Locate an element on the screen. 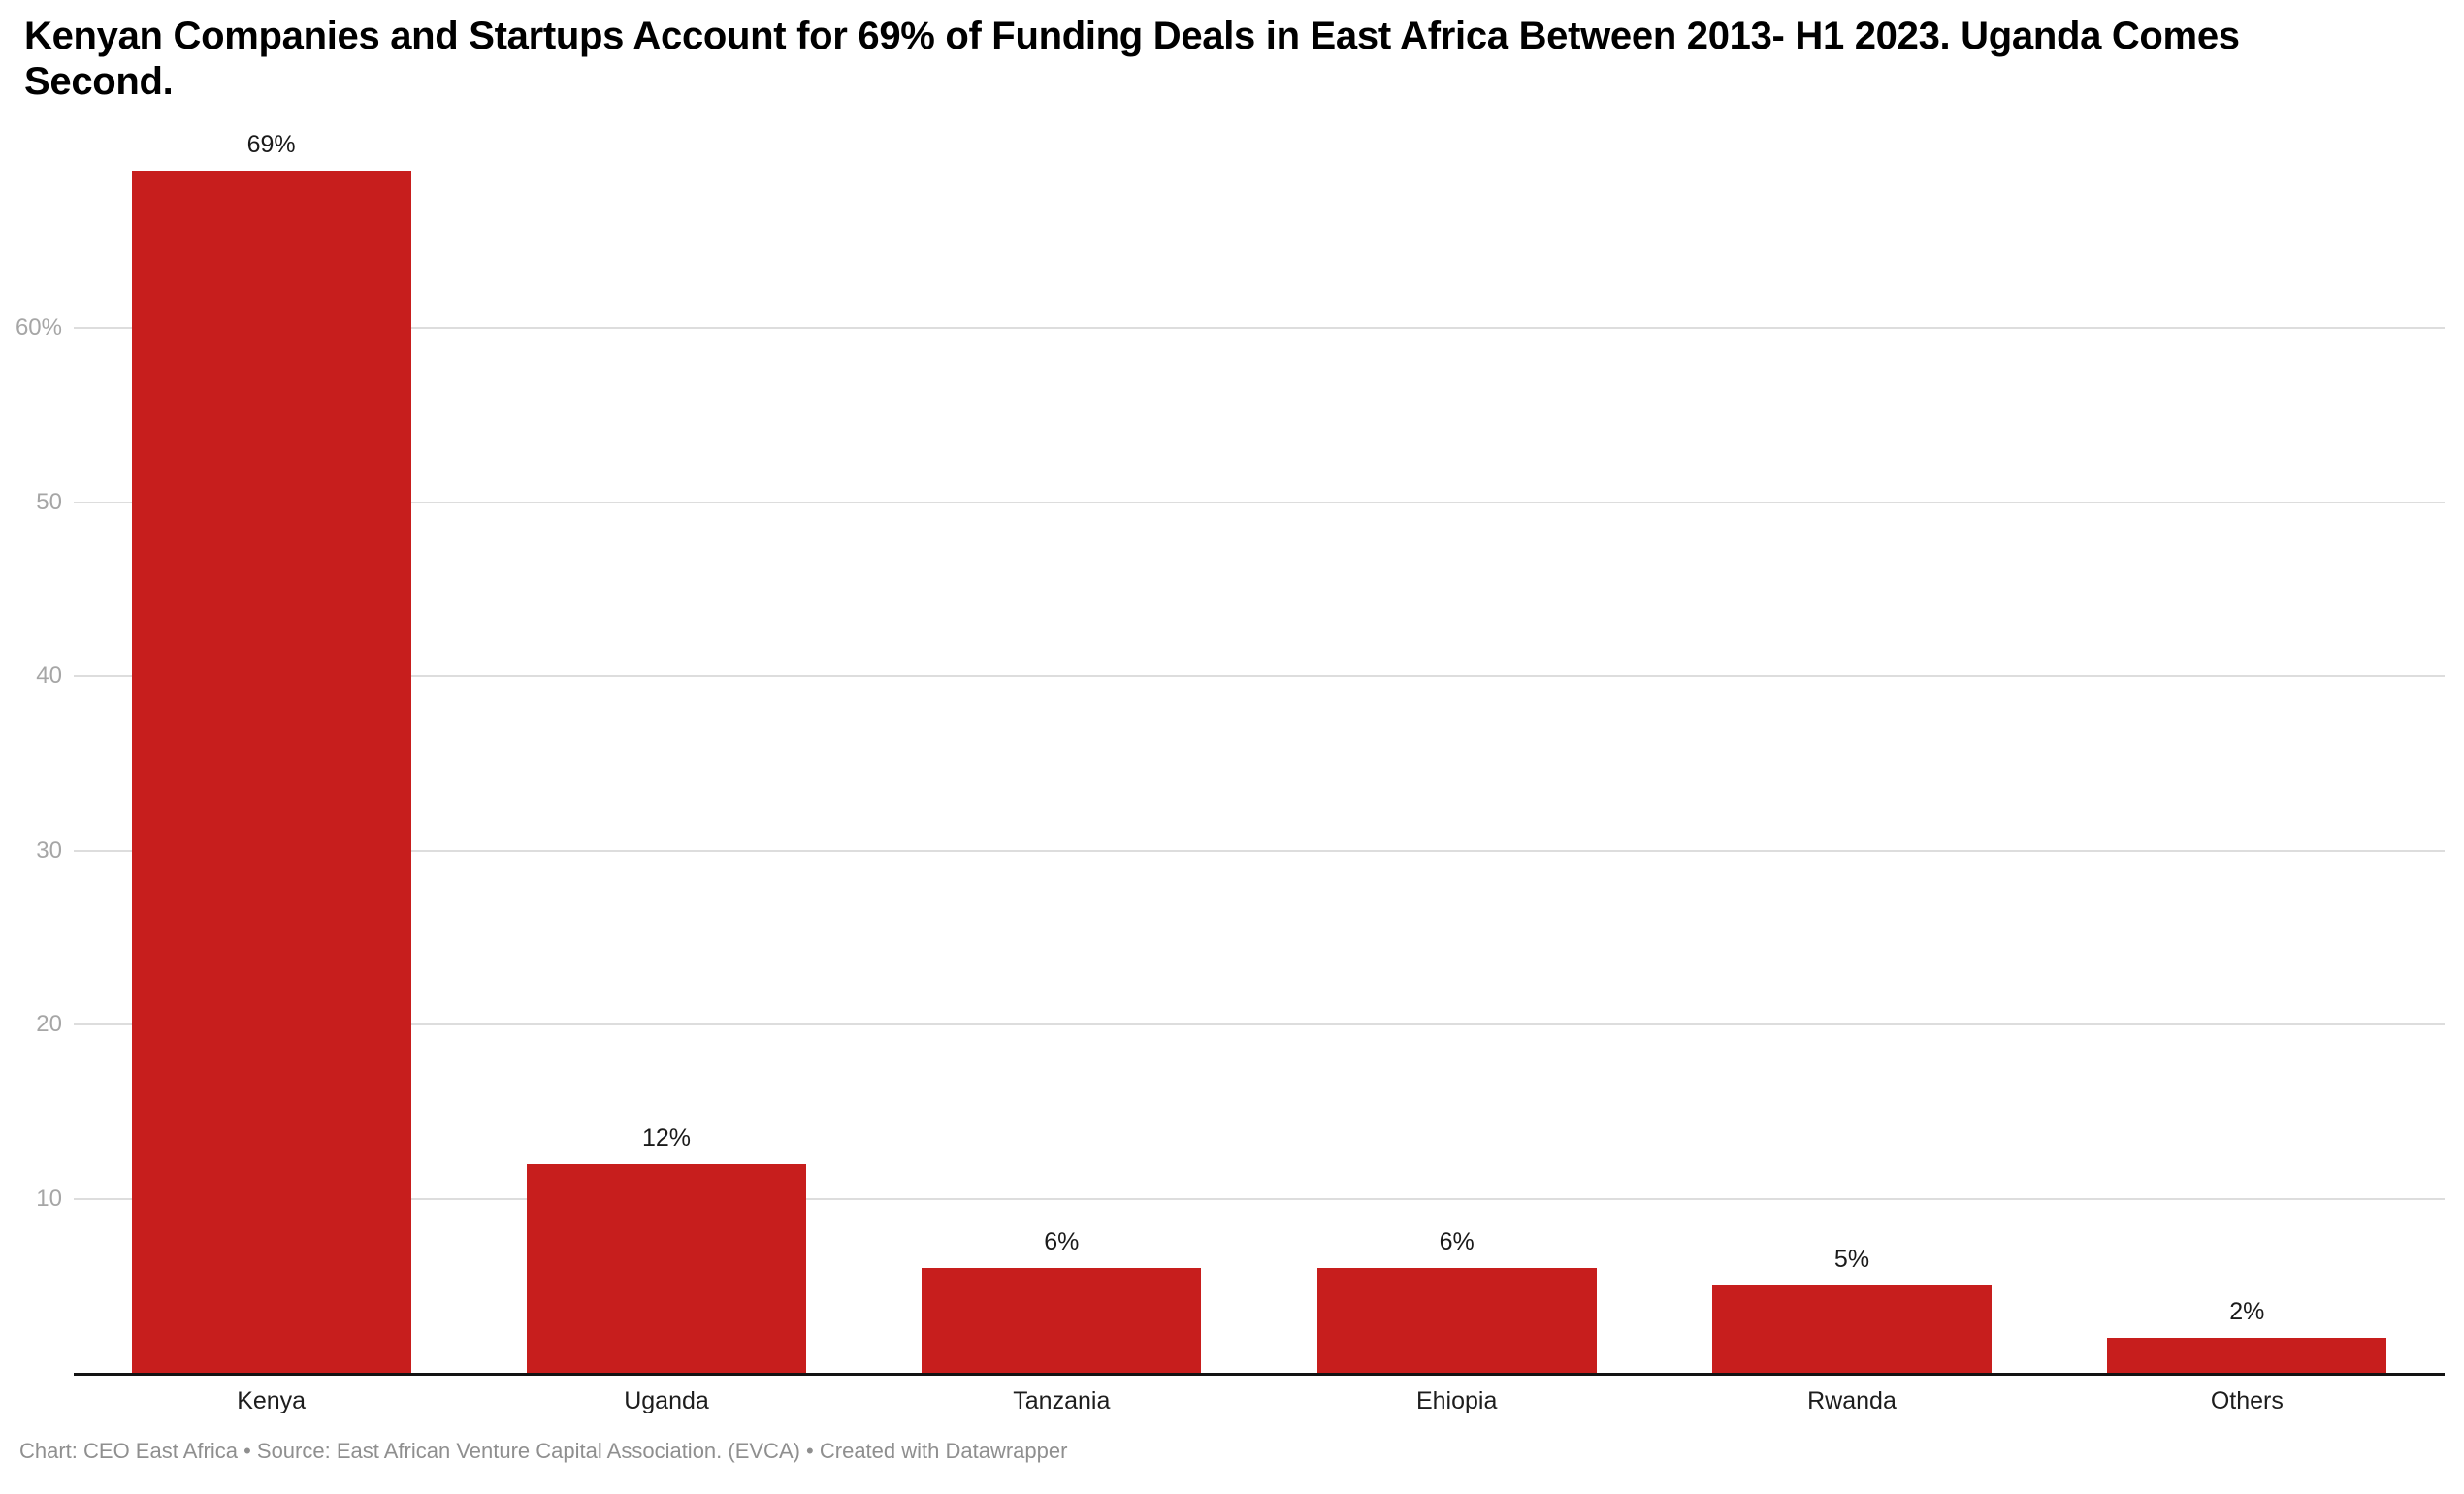 Image resolution: width=2464 pixels, height=1494 pixels. y-tick-label: 50 is located at coordinates (49, 501).